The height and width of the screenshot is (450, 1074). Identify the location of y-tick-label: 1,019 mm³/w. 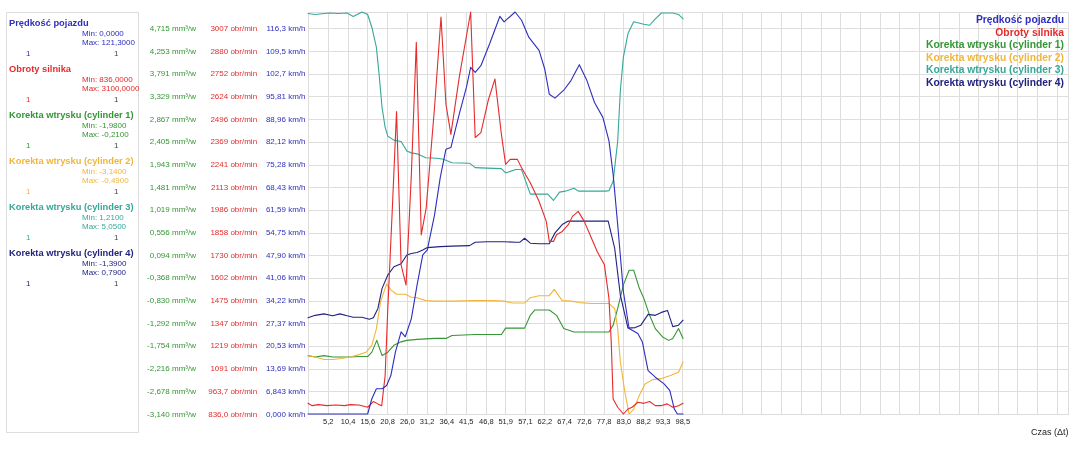
(173, 210).